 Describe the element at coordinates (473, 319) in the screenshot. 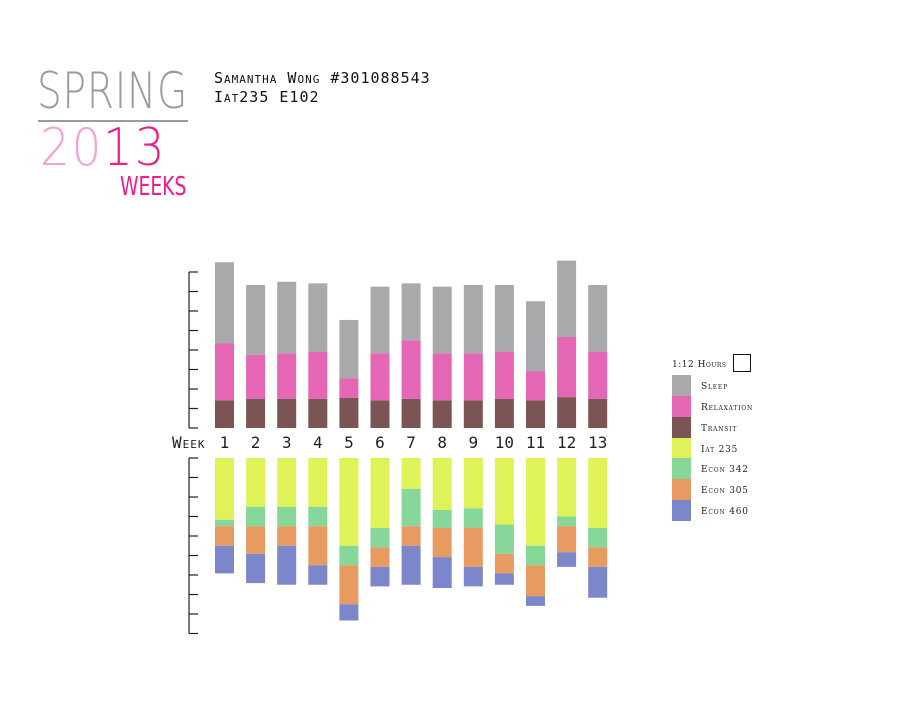

I see `bar-week9-sleep` at that location.